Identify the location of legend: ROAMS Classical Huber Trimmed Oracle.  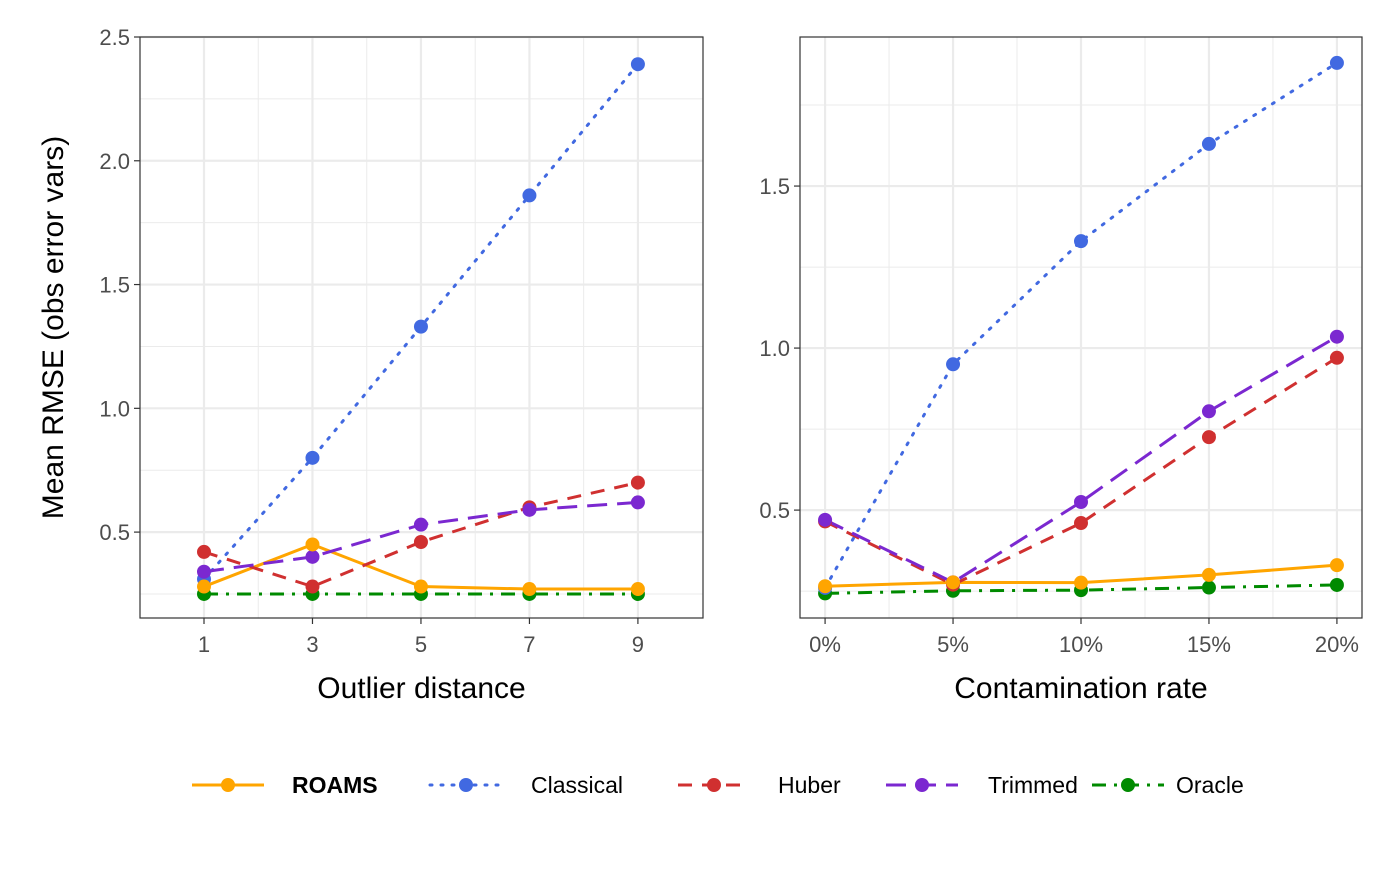
(718, 785).